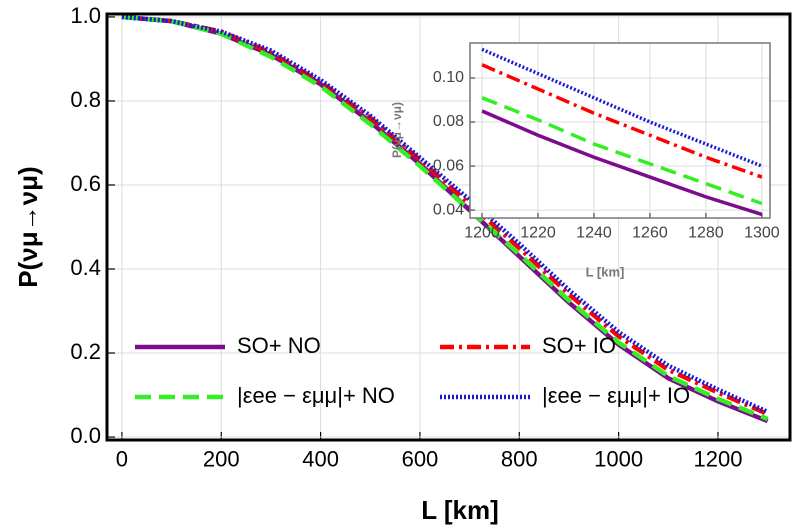  What do you see at coordinates (420, 459) in the screenshot?
I see `x-tick-label: 600` at bounding box center [420, 459].